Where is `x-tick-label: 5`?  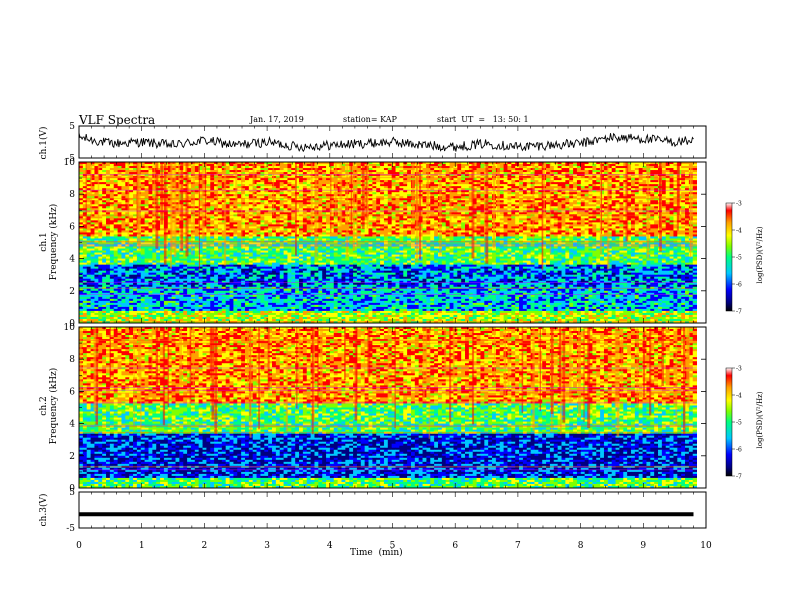 x-tick-label: 5 is located at coordinates (393, 546).